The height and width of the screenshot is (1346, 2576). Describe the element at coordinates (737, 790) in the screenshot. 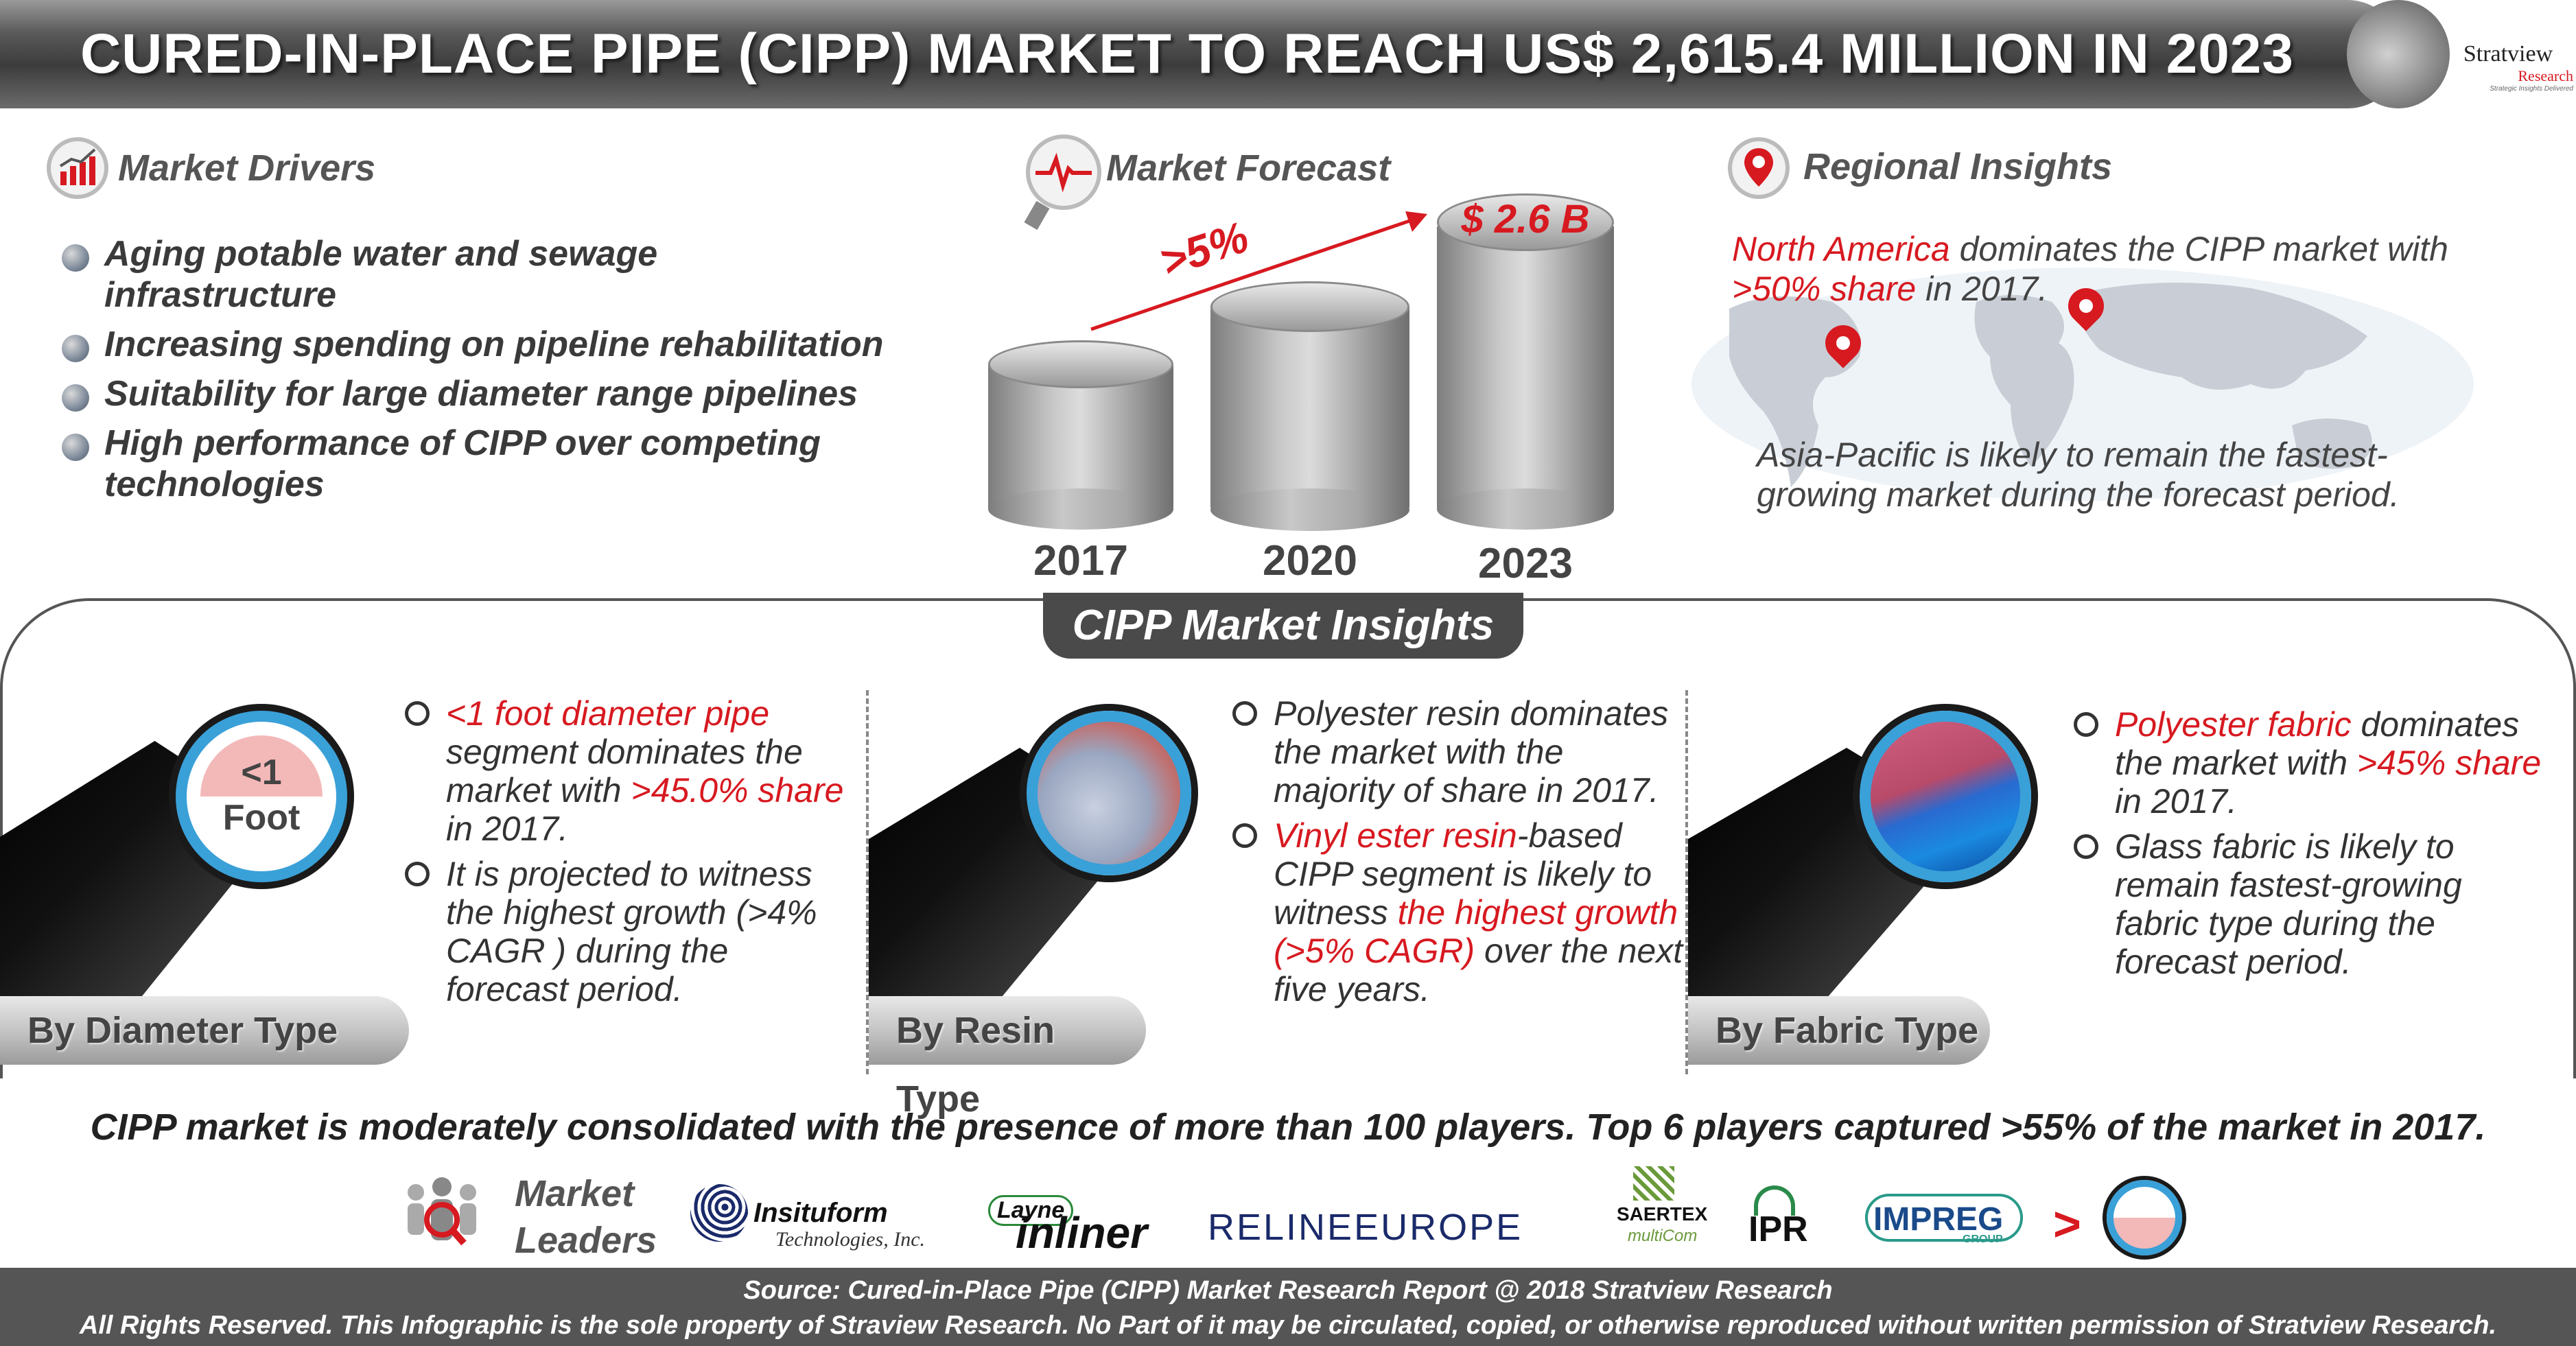

I see `insight-highlight: >45.0% share` at that location.